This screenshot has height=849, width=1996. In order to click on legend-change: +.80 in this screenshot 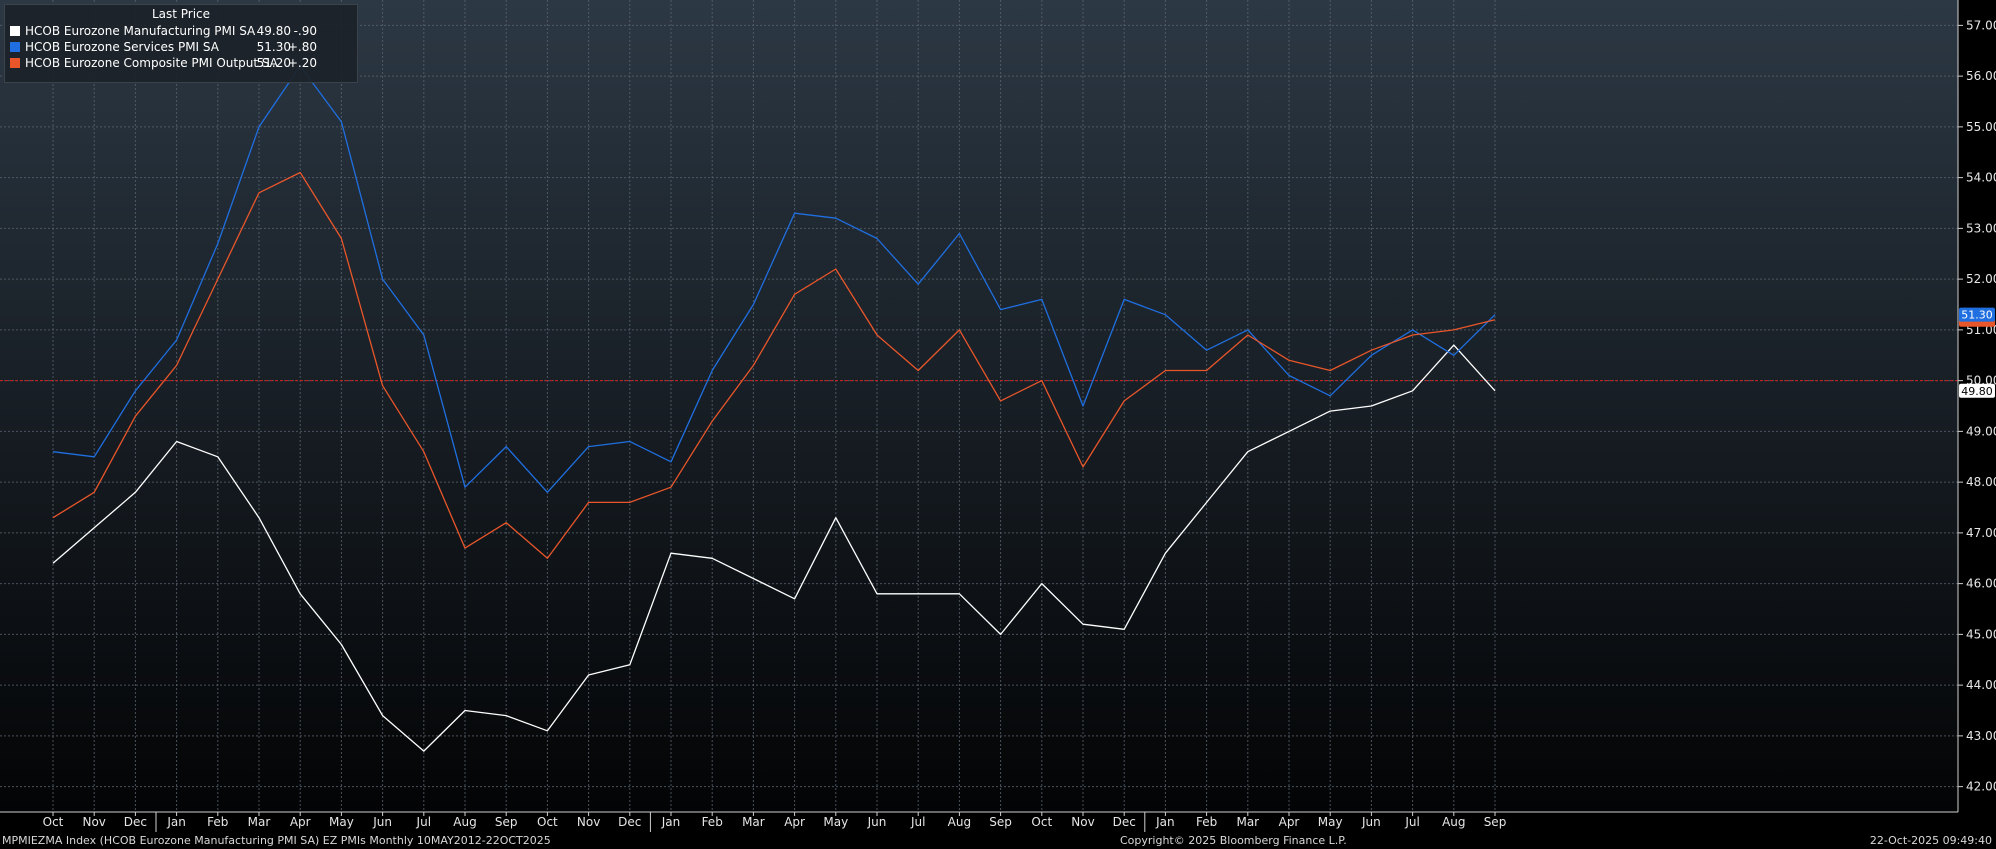, I will do `click(302, 47)`.